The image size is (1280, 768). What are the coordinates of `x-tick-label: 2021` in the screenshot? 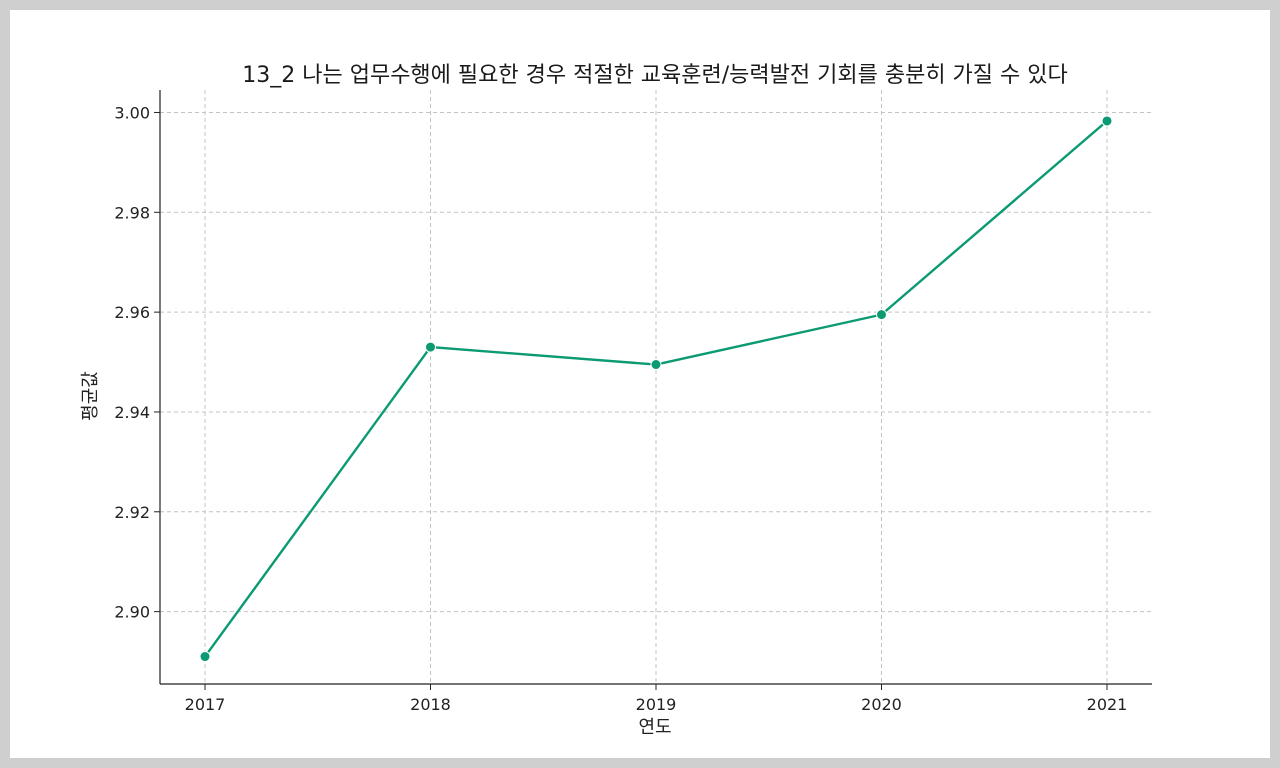 It's located at (1107, 704).